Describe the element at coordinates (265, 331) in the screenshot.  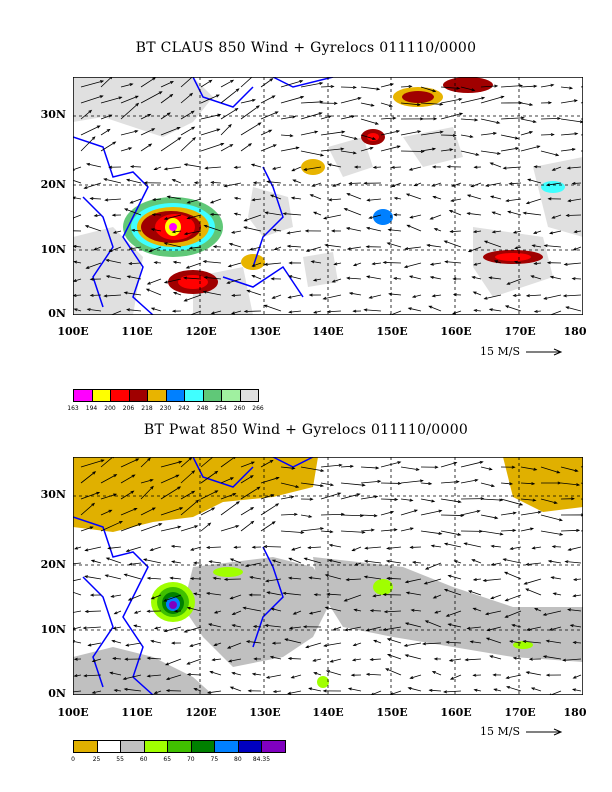
I see `map1-xtick: 130E` at that location.